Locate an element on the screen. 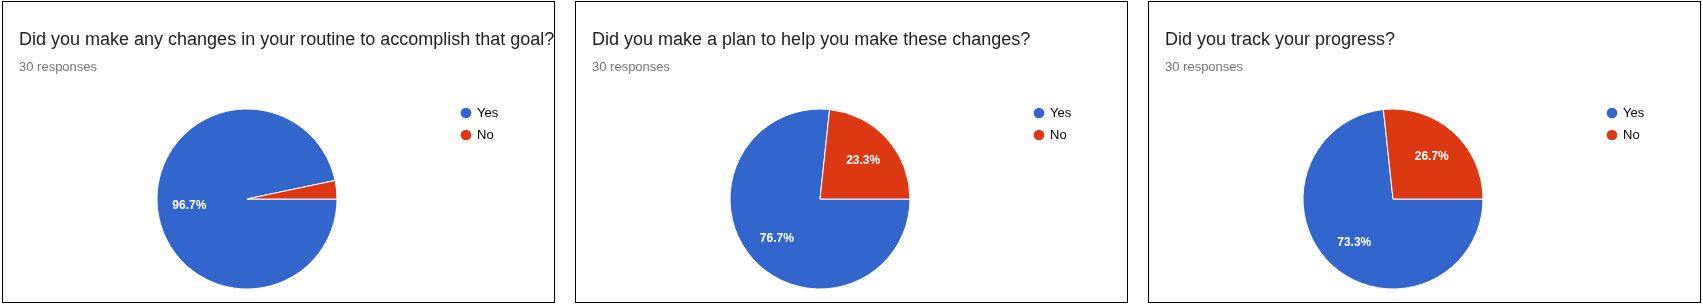 The width and height of the screenshot is (1703, 307). data-label: 96.7% is located at coordinates (189, 205).